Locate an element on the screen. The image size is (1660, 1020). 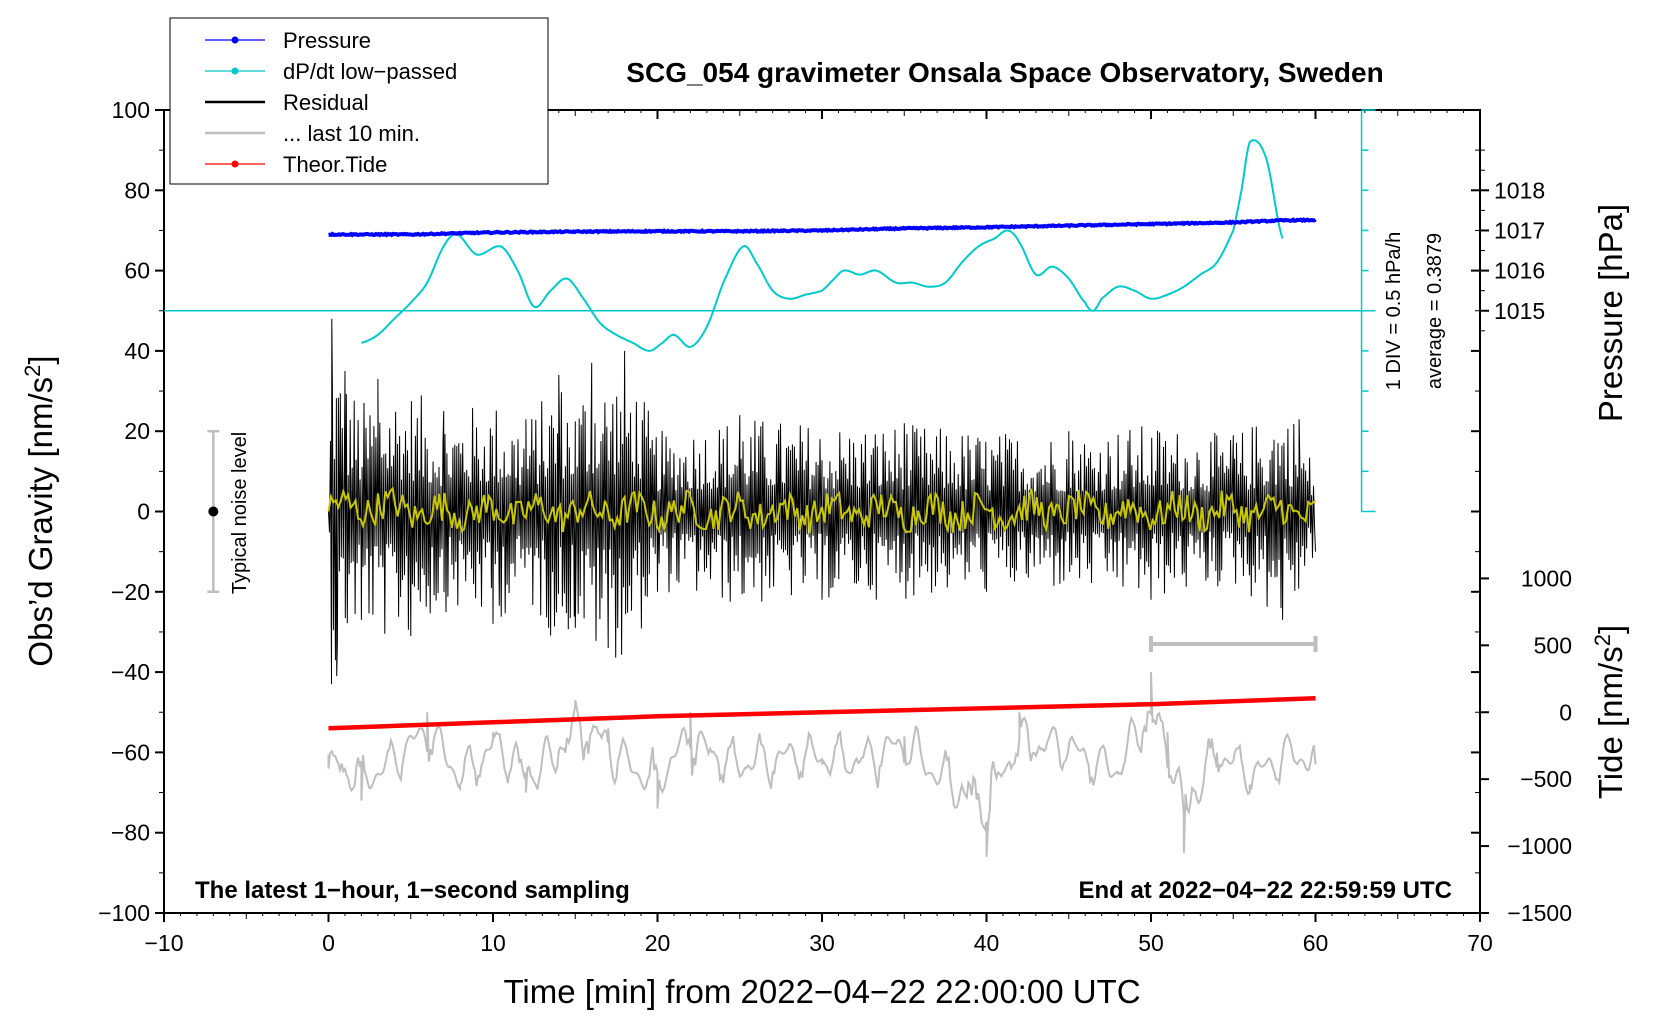
legend-label: Pressure is located at coordinates (327, 40).